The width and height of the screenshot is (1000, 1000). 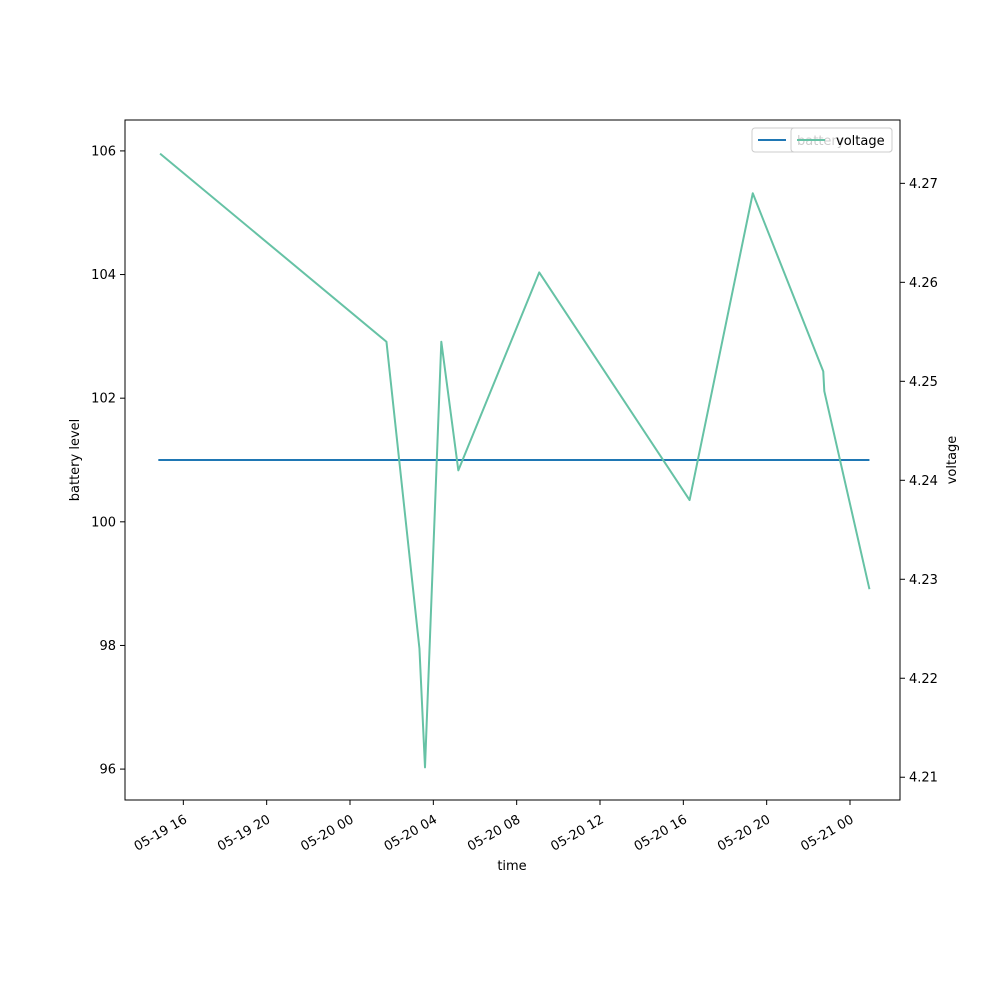 I want to click on y-left-tick-label: 104, so click(x=103, y=275).